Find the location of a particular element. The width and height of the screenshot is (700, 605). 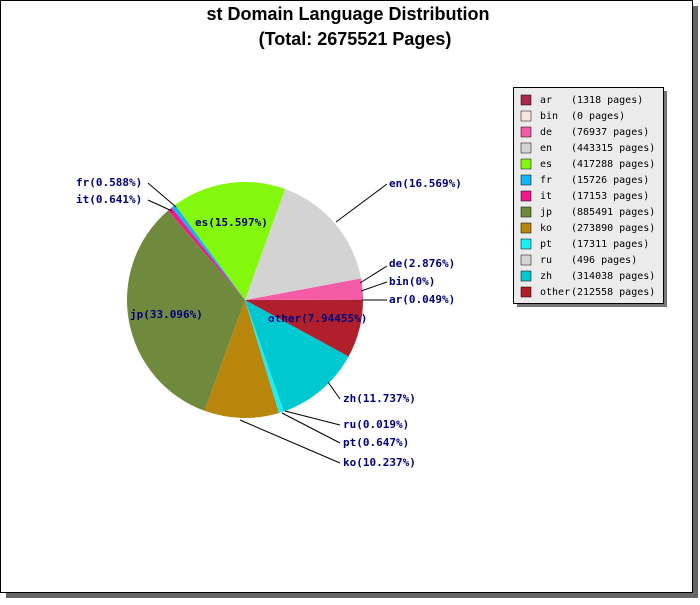

slice-label: en(16.569%) is located at coordinates (425, 183).